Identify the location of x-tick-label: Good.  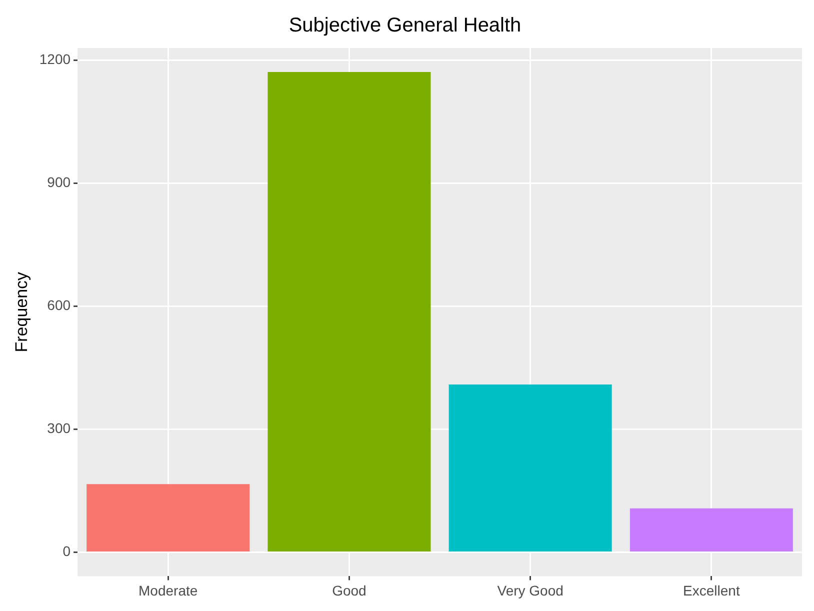
(349, 590).